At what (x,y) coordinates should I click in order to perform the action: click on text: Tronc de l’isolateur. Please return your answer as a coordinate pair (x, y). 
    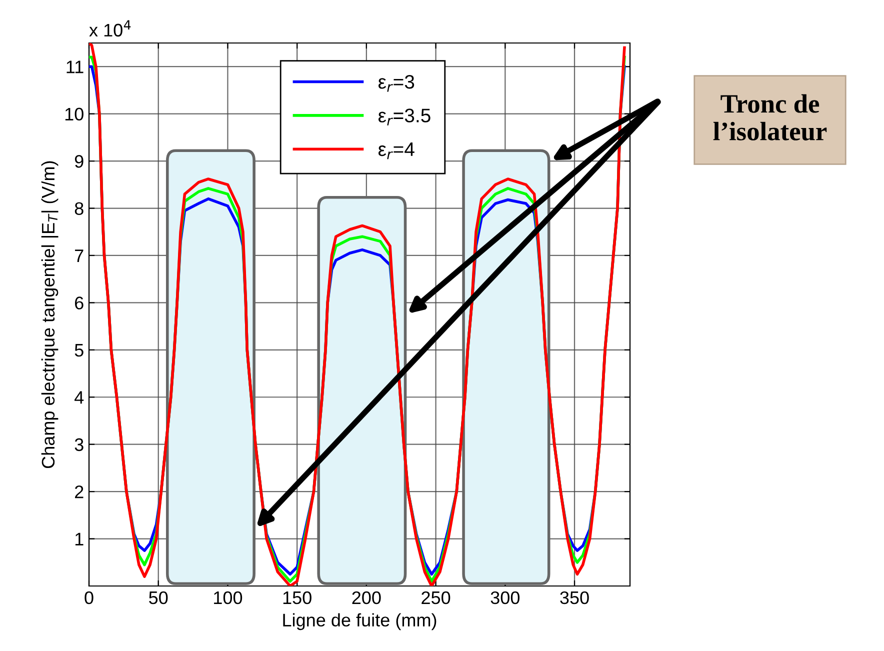
    Looking at the image, I should click on (770, 117).